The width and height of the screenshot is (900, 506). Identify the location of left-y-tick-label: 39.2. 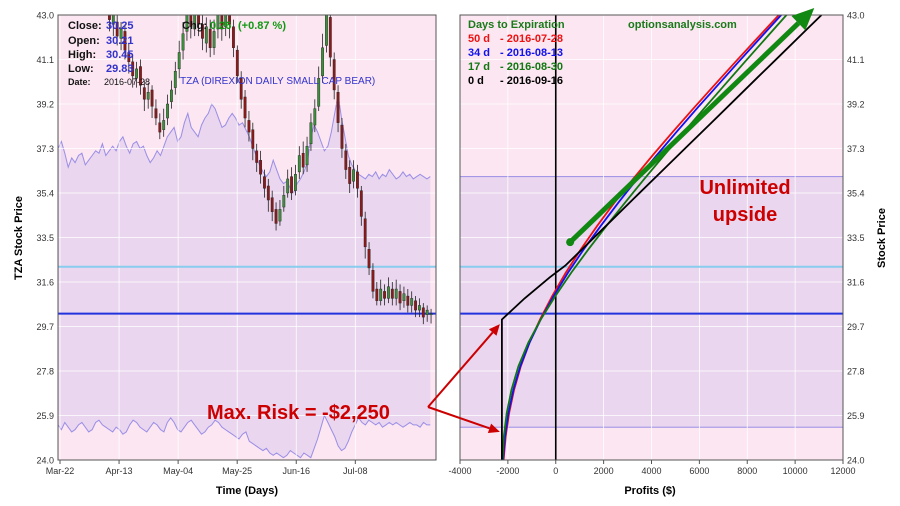
(45, 105).